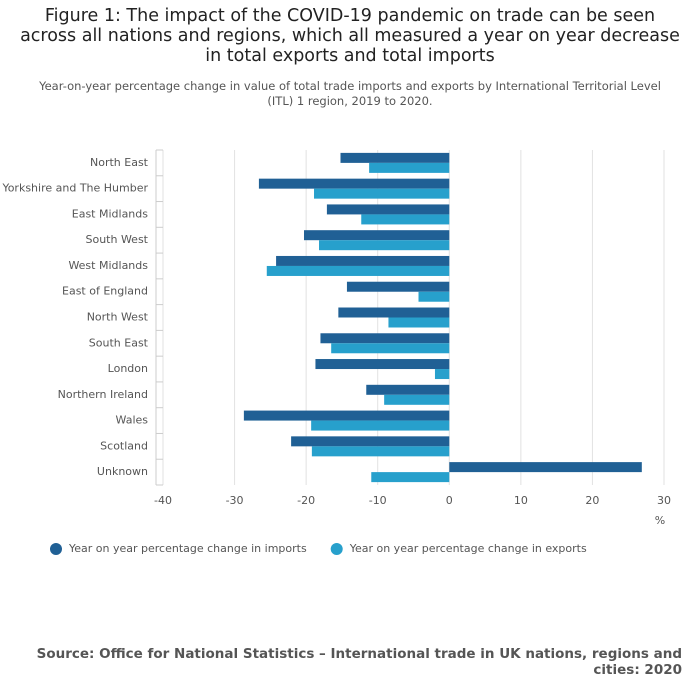 This screenshot has height=682, width=700. I want to click on y-tick-label: Unknown, so click(122, 471).